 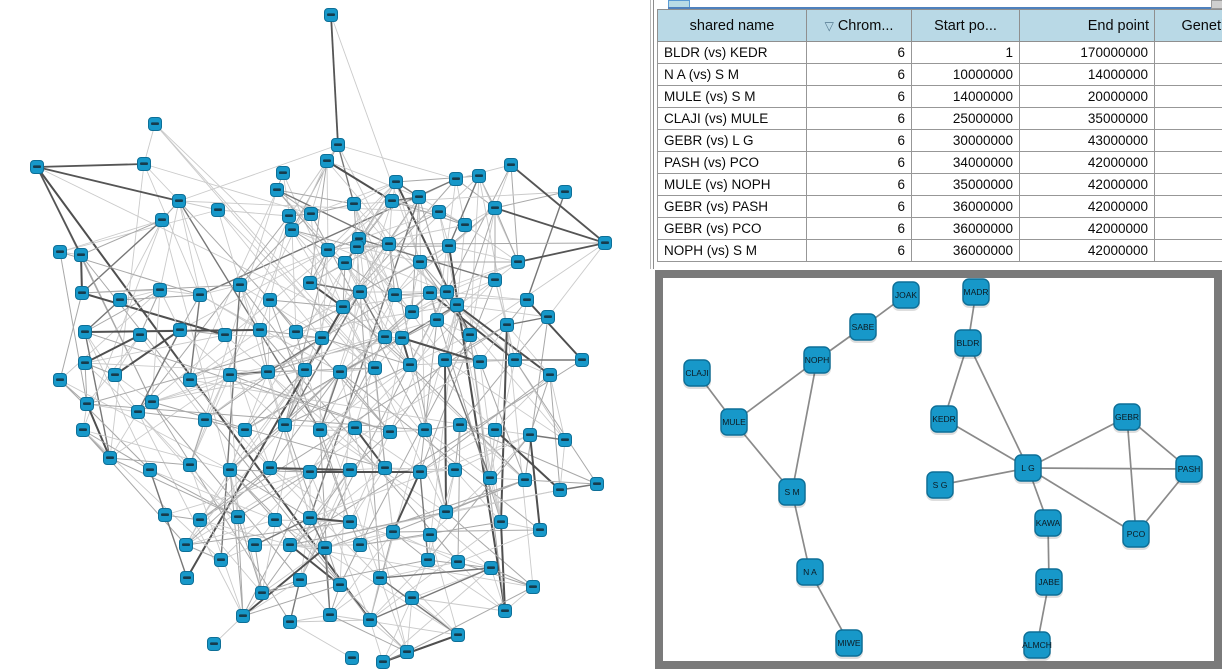 What do you see at coordinates (1188, 74) in the screenshot?
I see `table-cell-genetic: 6.6` at bounding box center [1188, 74].